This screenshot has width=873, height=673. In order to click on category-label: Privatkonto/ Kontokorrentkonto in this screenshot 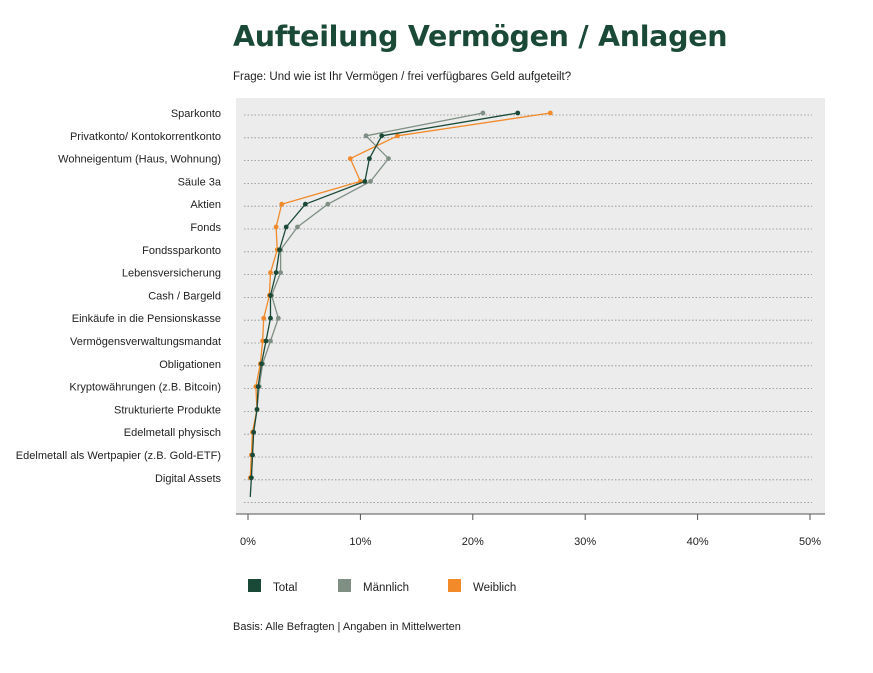, I will do `click(145, 137)`.